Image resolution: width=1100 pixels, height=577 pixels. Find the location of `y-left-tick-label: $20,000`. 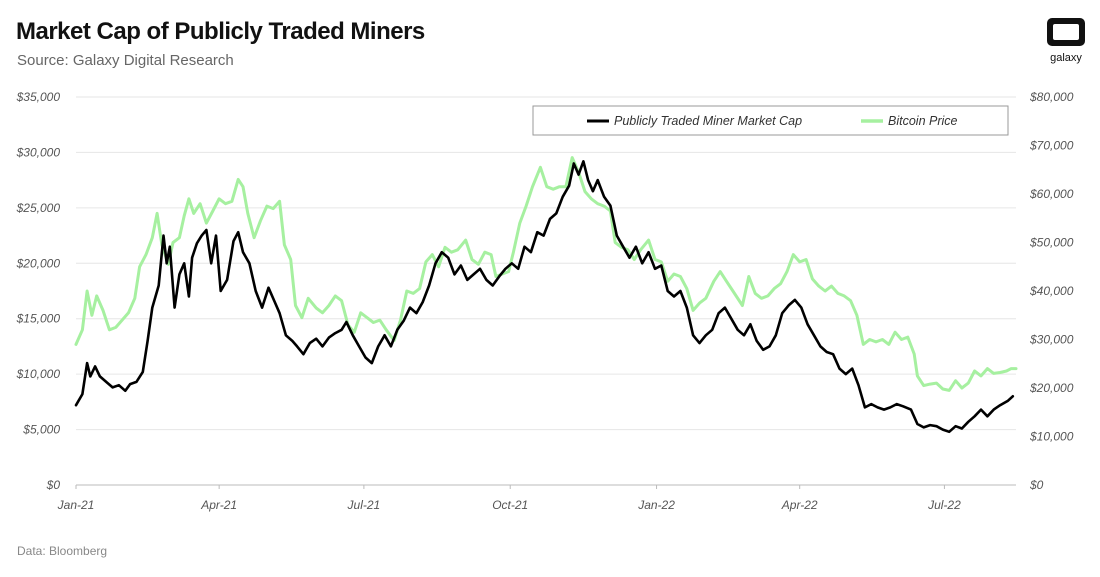

y-left-tick-label: $20,000 is located at coordinates (38, 263).